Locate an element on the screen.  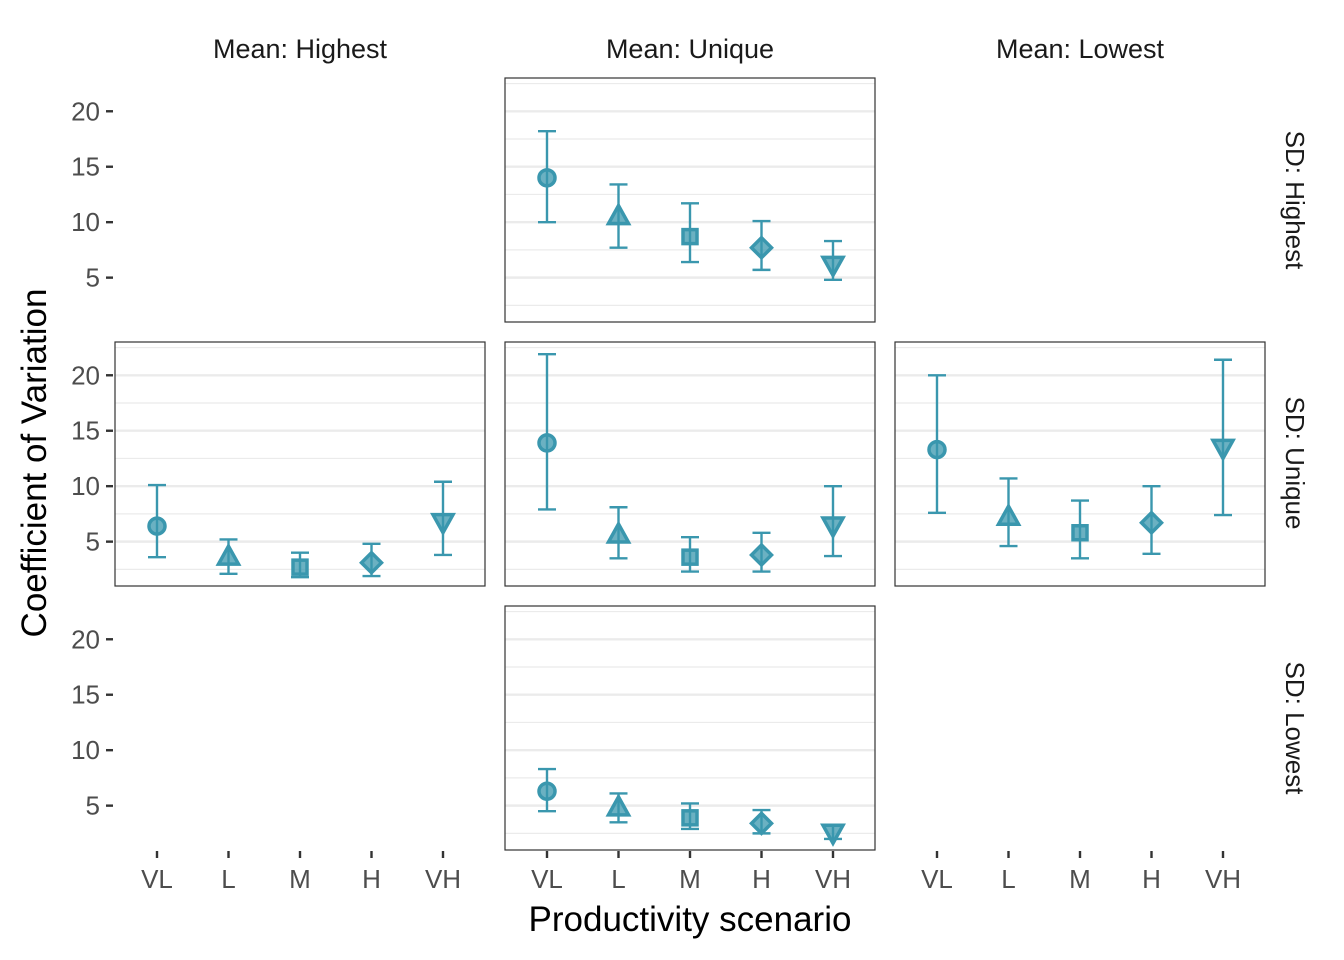
col-strip-label-1: Mean: Unique is located at coordinates (690, 49).